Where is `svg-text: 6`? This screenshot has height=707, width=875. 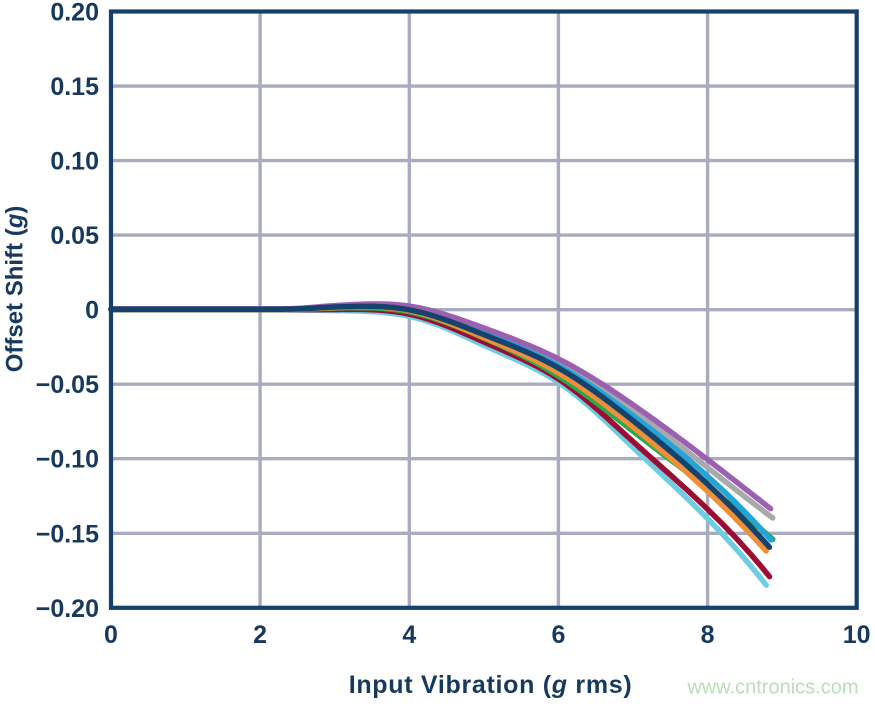
svg-text: 6 is located at coordinates (558, 635).